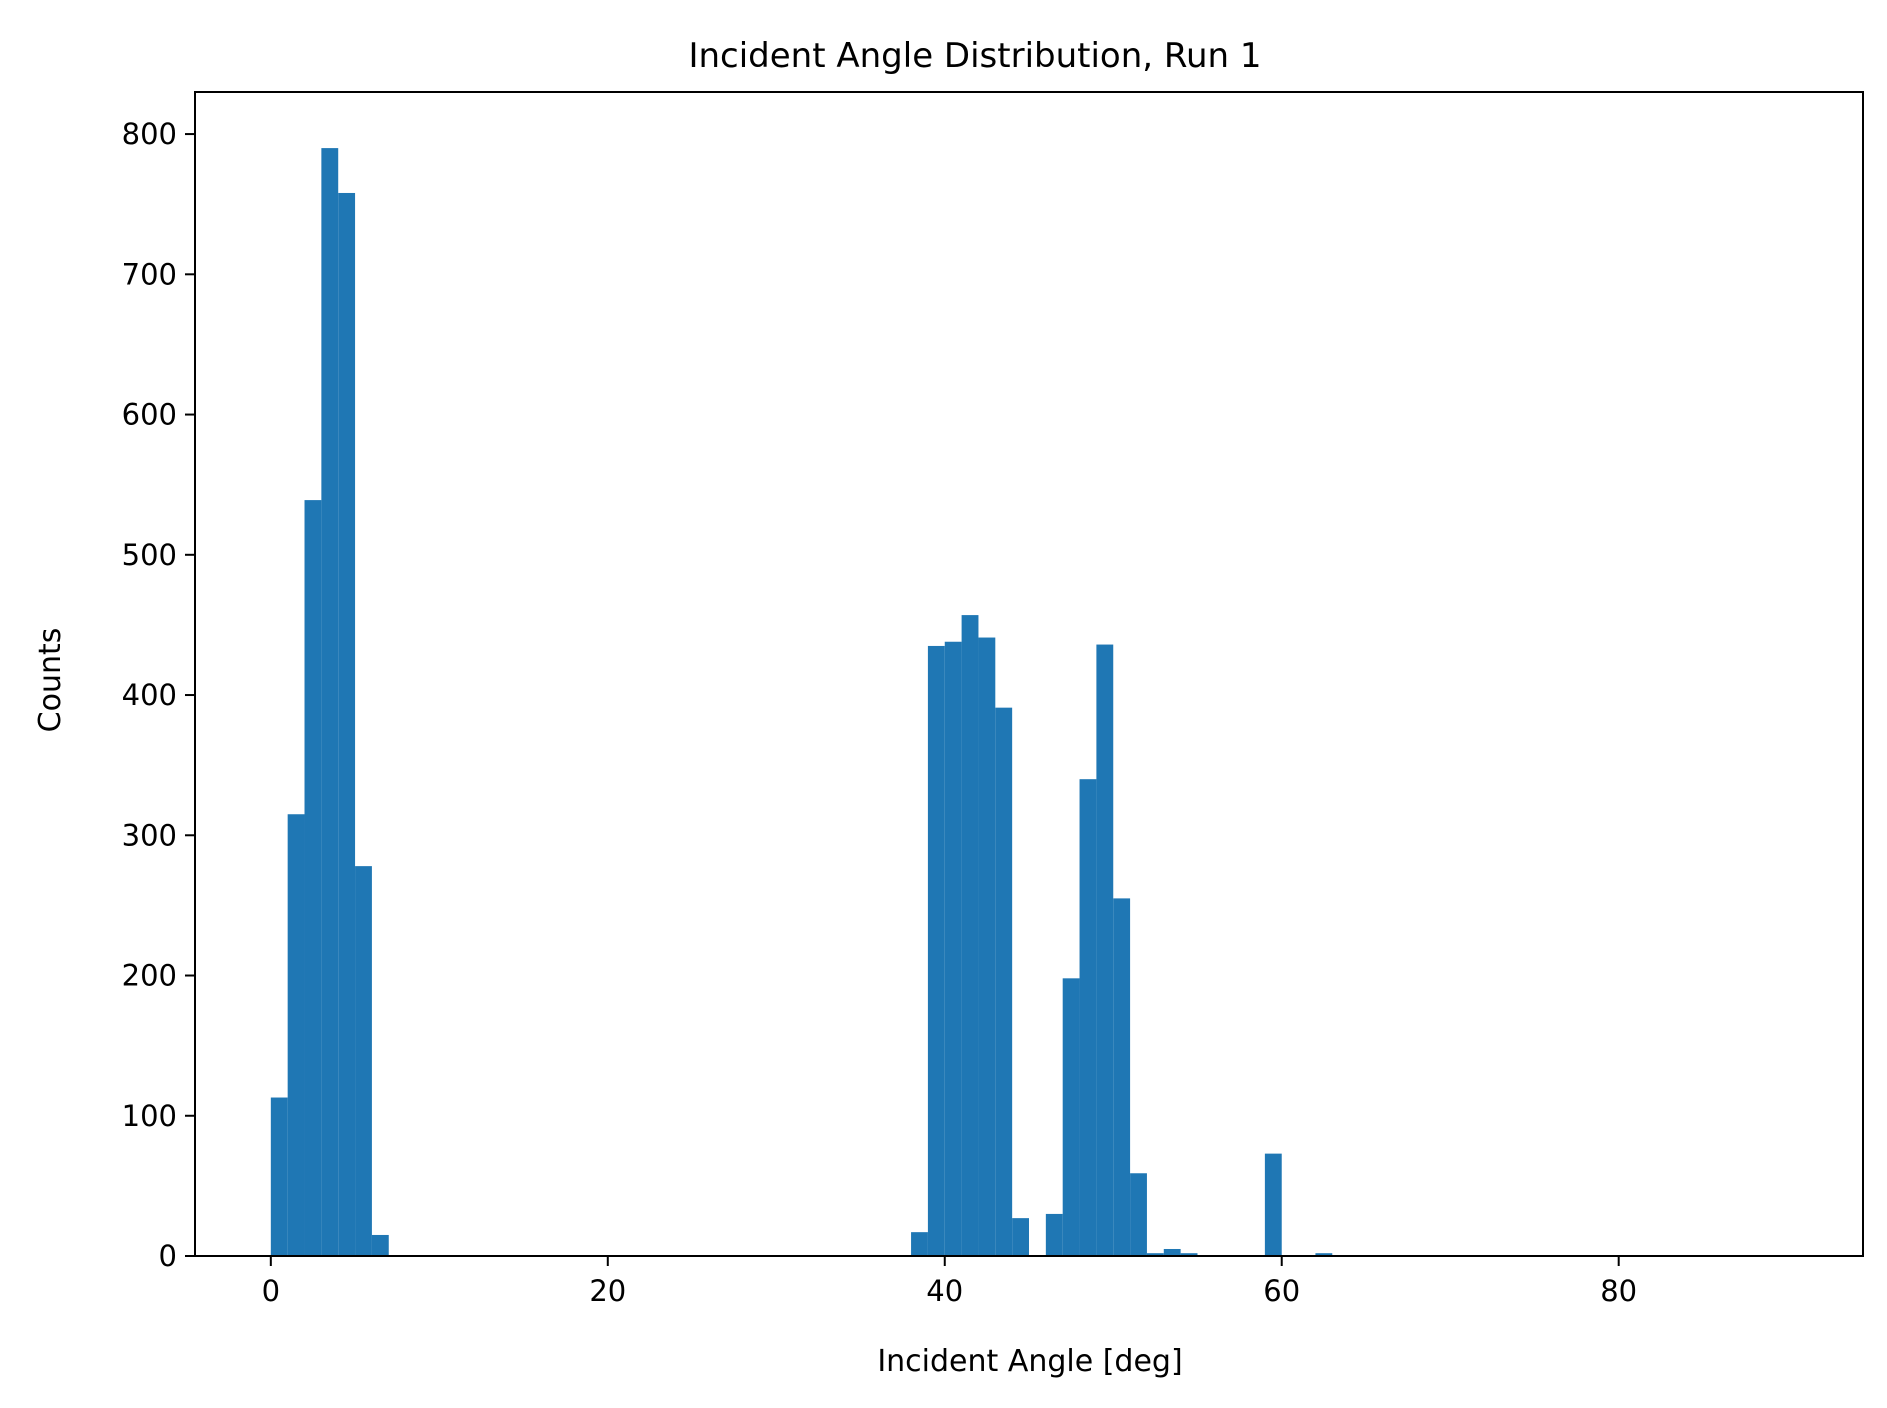 The image size is (1887, 1408). What do you see at coordinates (1281, 1291) in the screenshot?
I see `x-tick-label: 60` at bounding box center [1281, 1291].